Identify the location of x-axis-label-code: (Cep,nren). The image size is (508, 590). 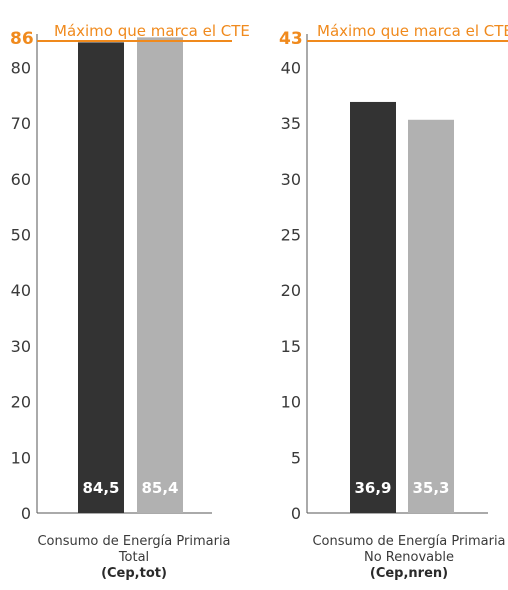
(409, 573).